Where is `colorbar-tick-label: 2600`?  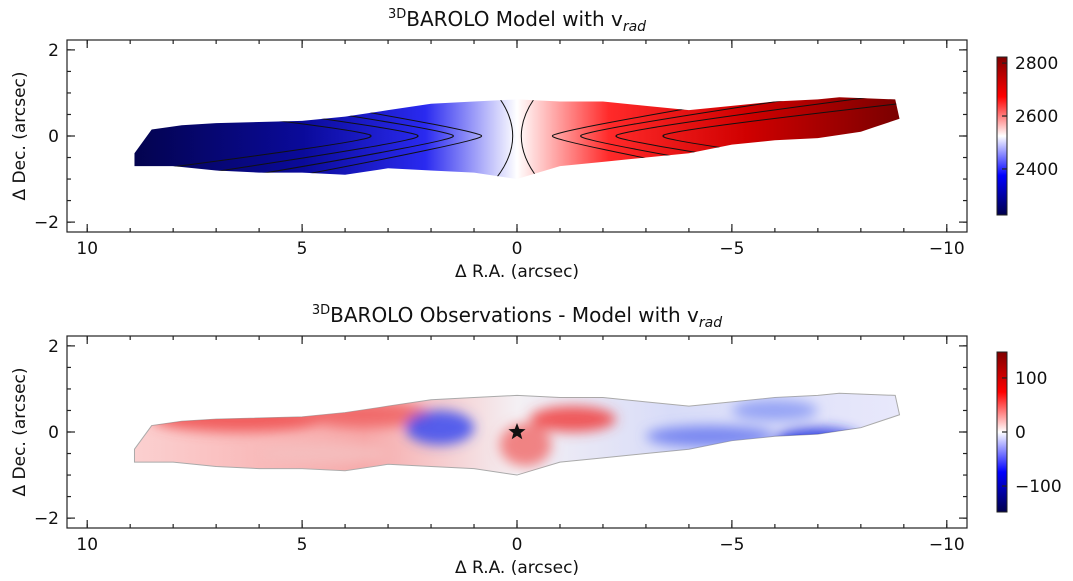
colorbar-tick-label: 2600 is located at coordinates (1036, 117).